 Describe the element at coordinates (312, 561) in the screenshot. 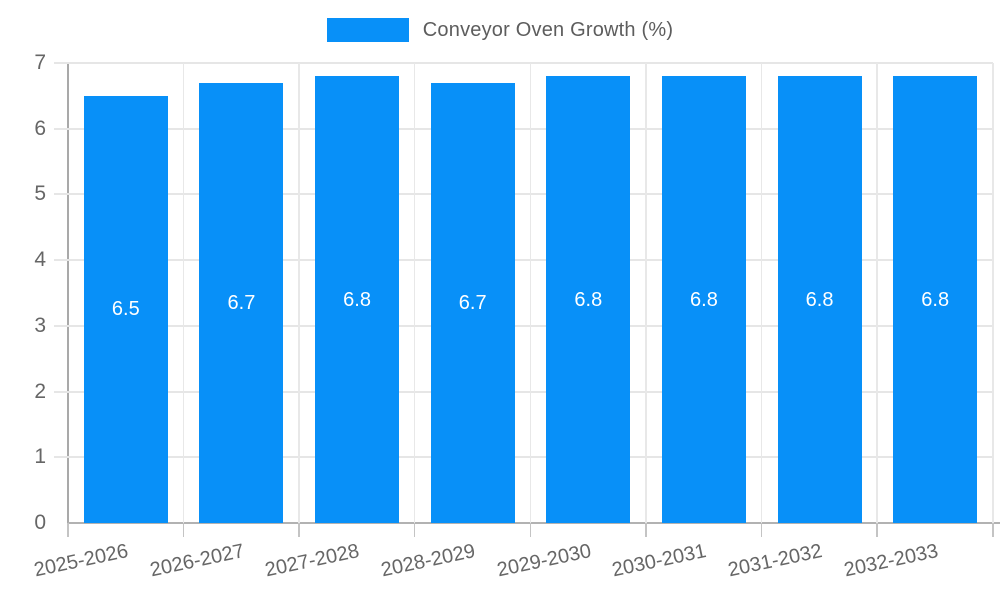

I see `x-tick-label: 2027-2028` at that location.